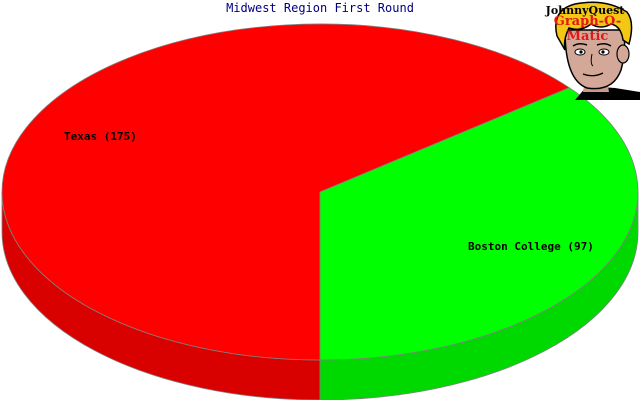  I want to click on logo-text-line1: JohnnyQuest, so click(585, 10).